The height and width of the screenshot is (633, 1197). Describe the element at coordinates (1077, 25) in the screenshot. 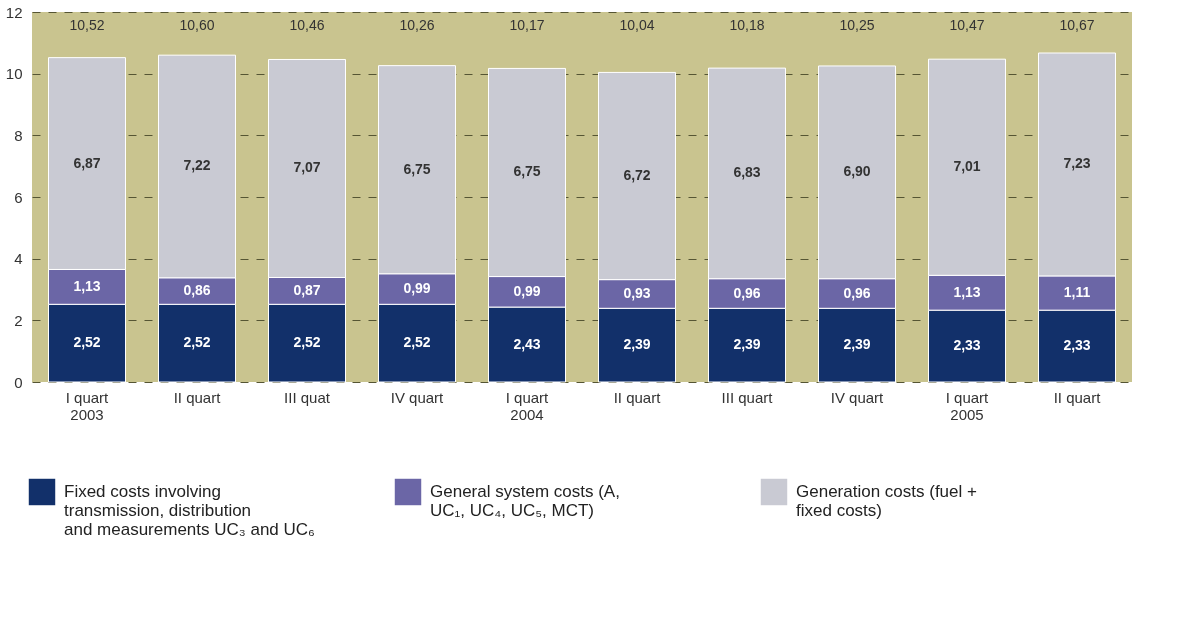

I see `total-label: 10,67` at that location.